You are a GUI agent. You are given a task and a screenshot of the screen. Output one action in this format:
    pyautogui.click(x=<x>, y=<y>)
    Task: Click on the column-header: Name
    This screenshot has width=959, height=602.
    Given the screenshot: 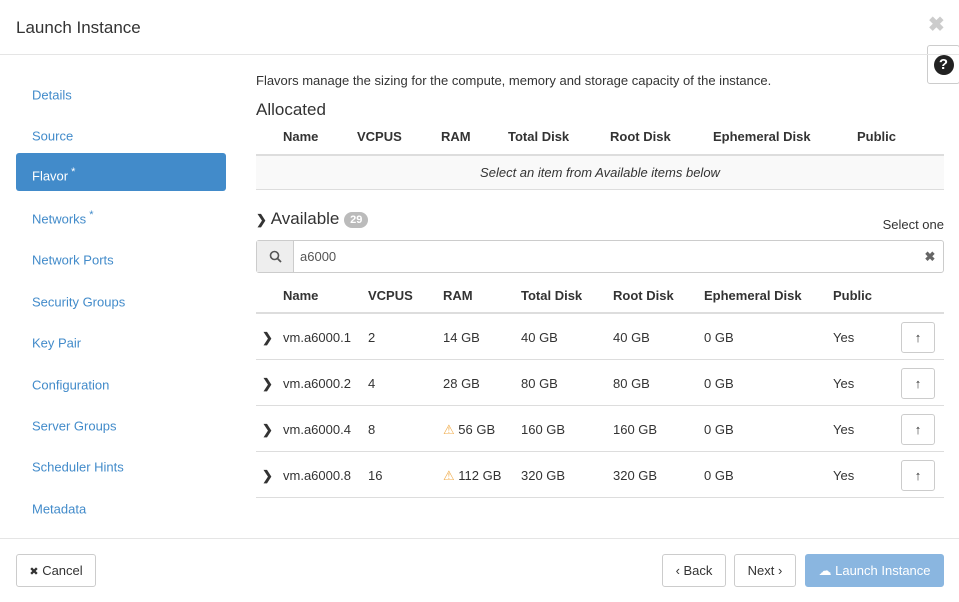 What is the action you would take?
    pyautogui.click(x=301, y=295)
    